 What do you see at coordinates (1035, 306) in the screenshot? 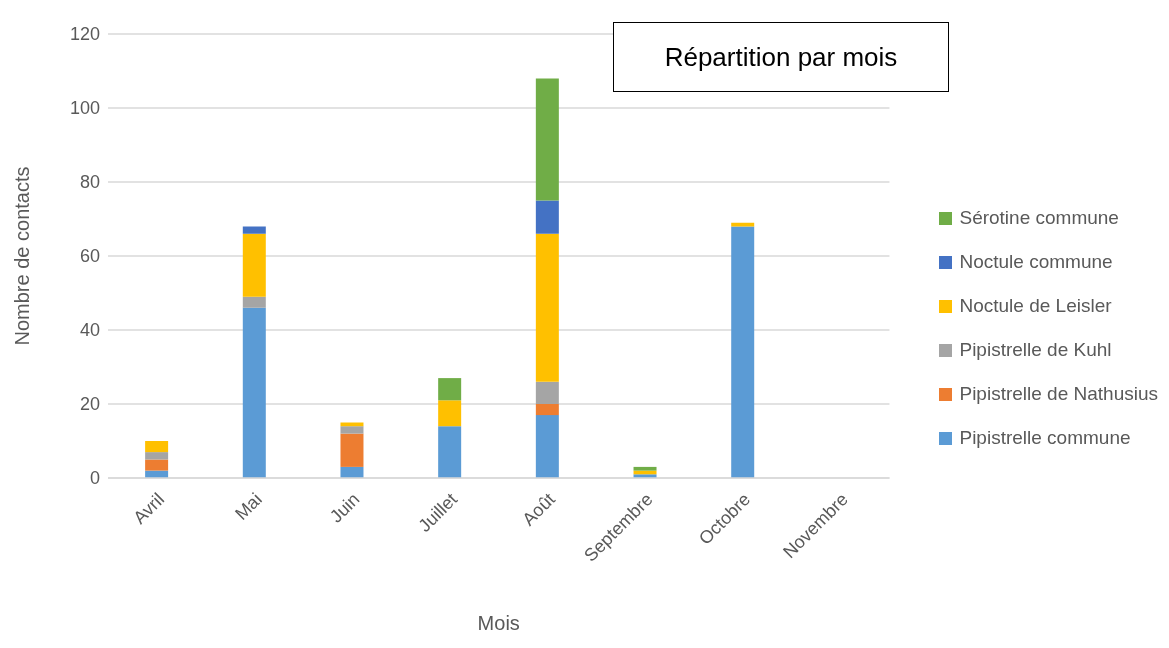
I see `legend-label: Noctule de Leisler` at bounding box center [1035, 306].